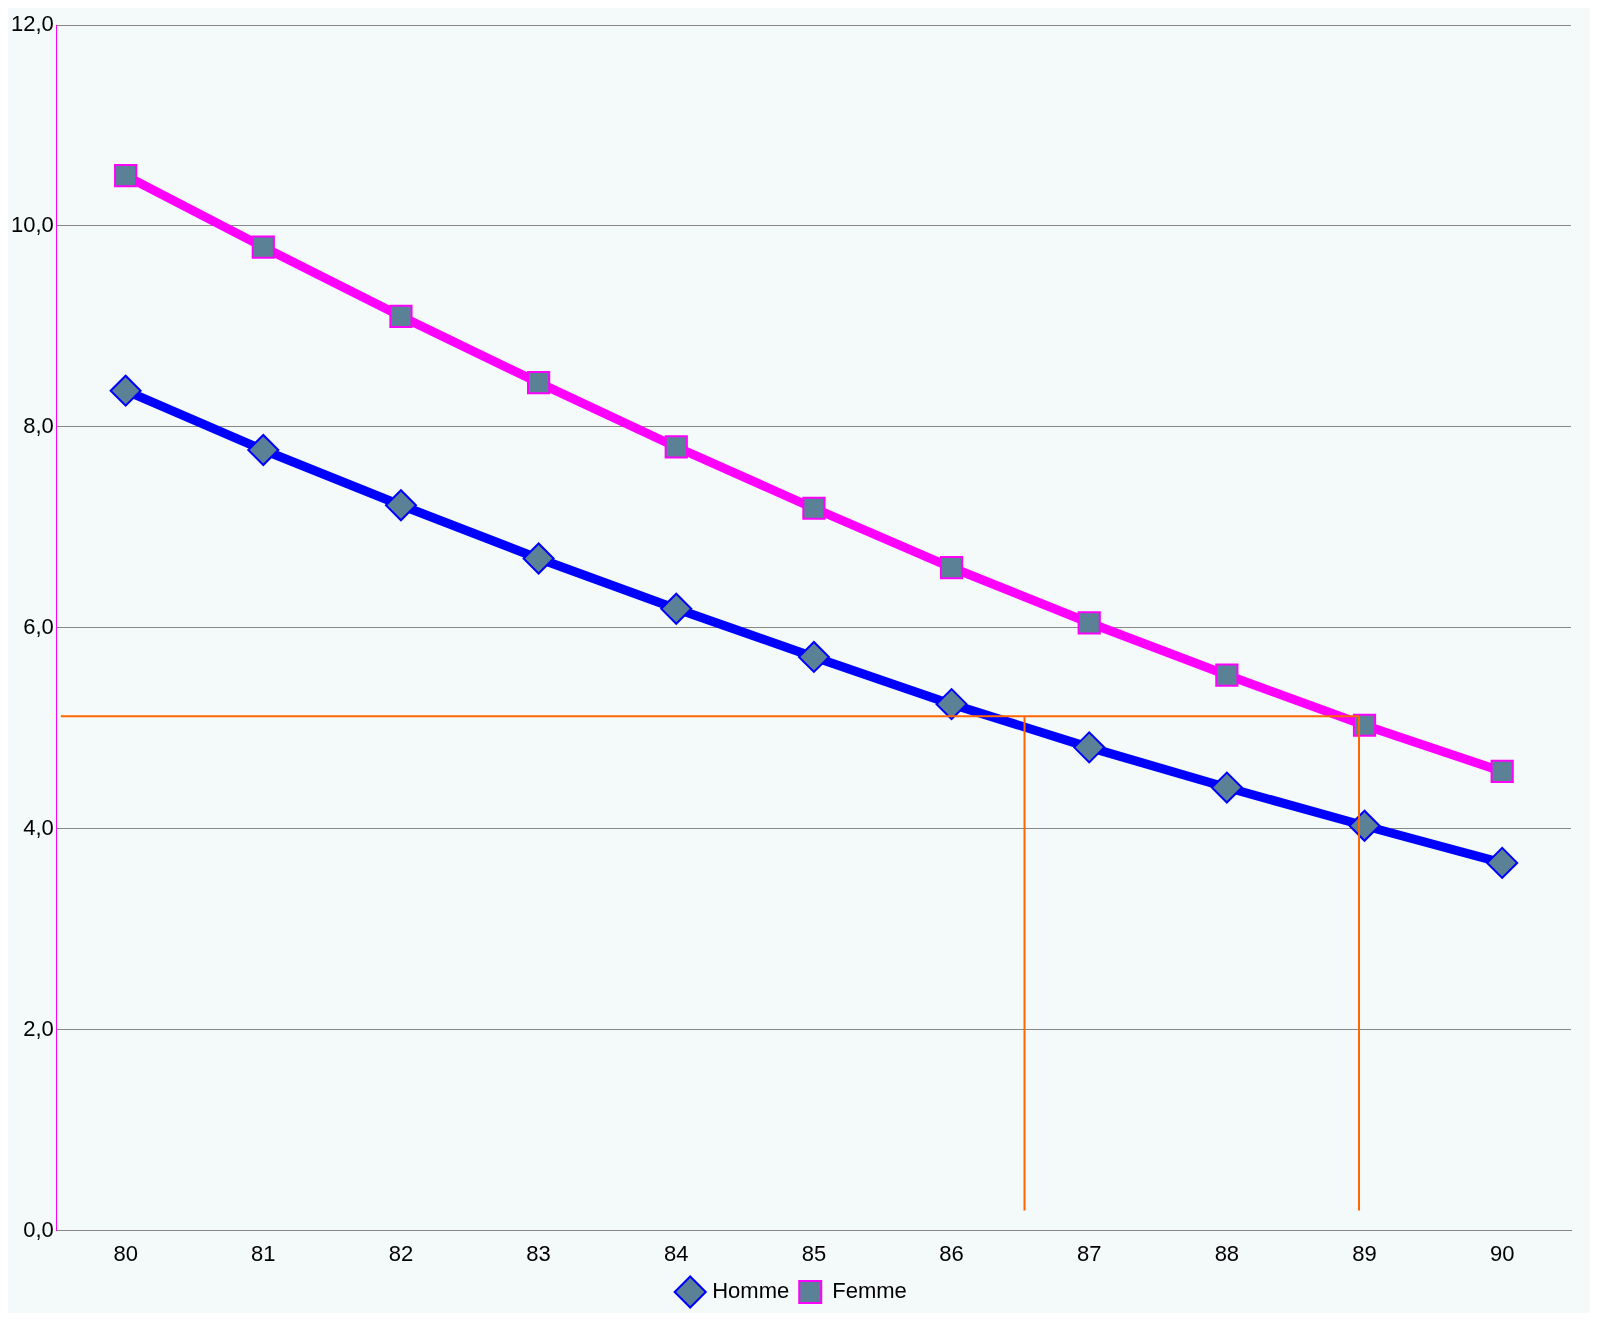 The width and height of the screenshot is (1598, 1326). Describe the element at coordinates (1089, 1253) in the screenshot. I see `x-tick-label: 87` at that location.